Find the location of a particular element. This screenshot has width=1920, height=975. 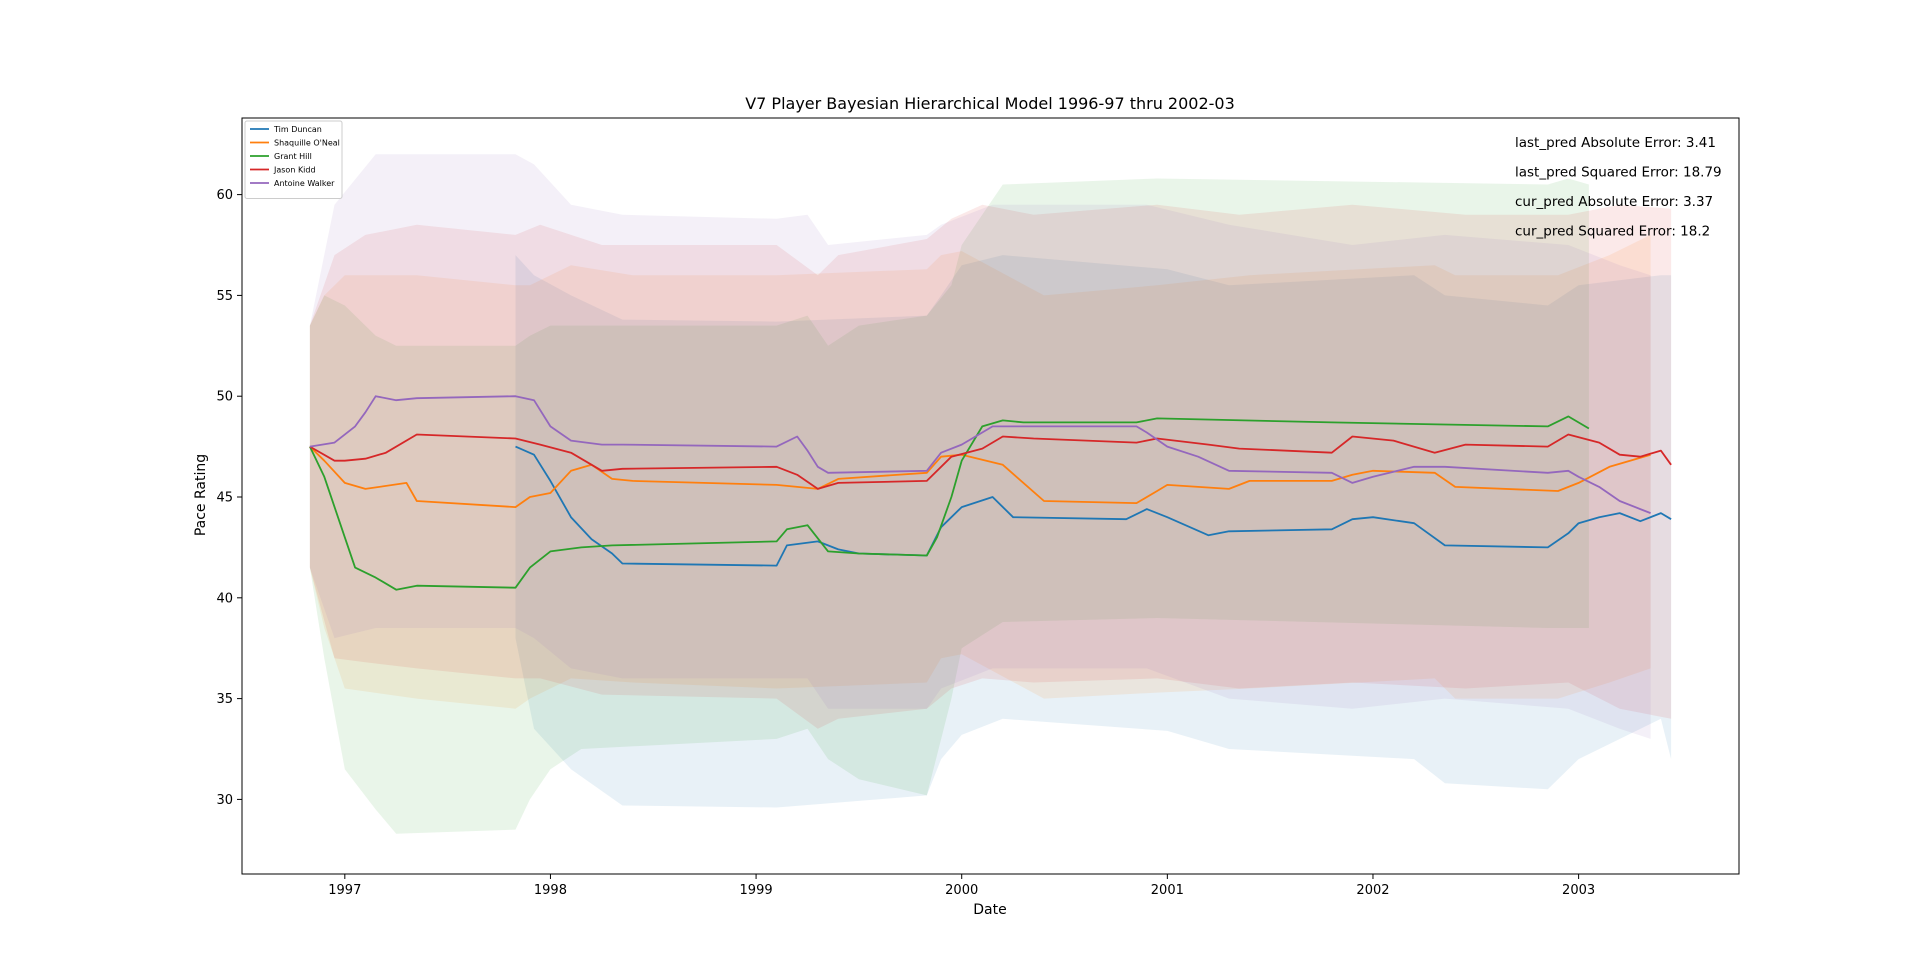

series-lines is located at coordinates (990, 493).